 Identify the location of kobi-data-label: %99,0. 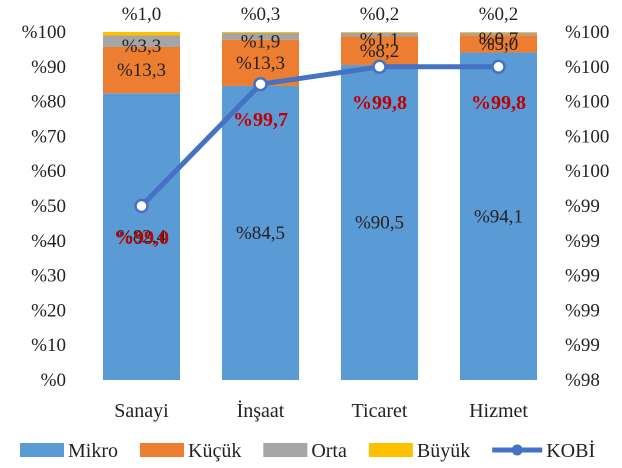
(141, 238).